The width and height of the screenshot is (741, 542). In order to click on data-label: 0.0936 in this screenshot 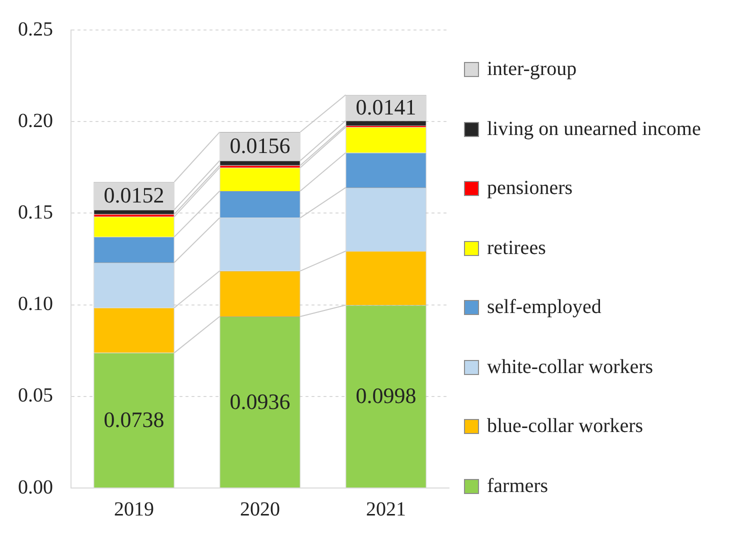, I will do `click(260, 401)`.